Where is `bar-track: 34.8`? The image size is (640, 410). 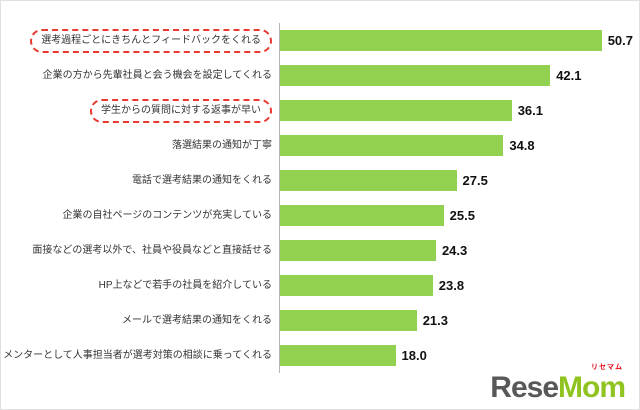 bar-track: 34.8 is located at coordinates (456, 145).